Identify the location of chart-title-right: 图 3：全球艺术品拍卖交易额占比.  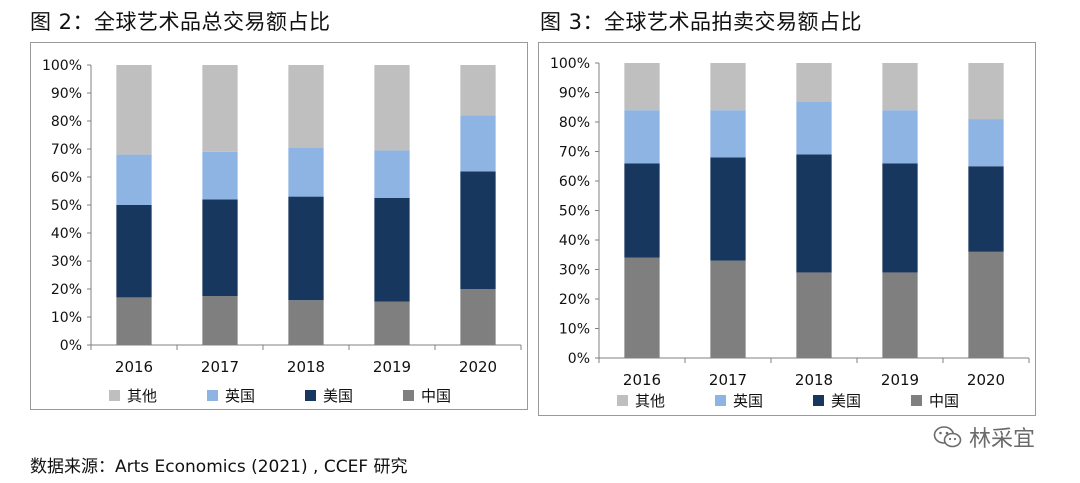
(701, 22).